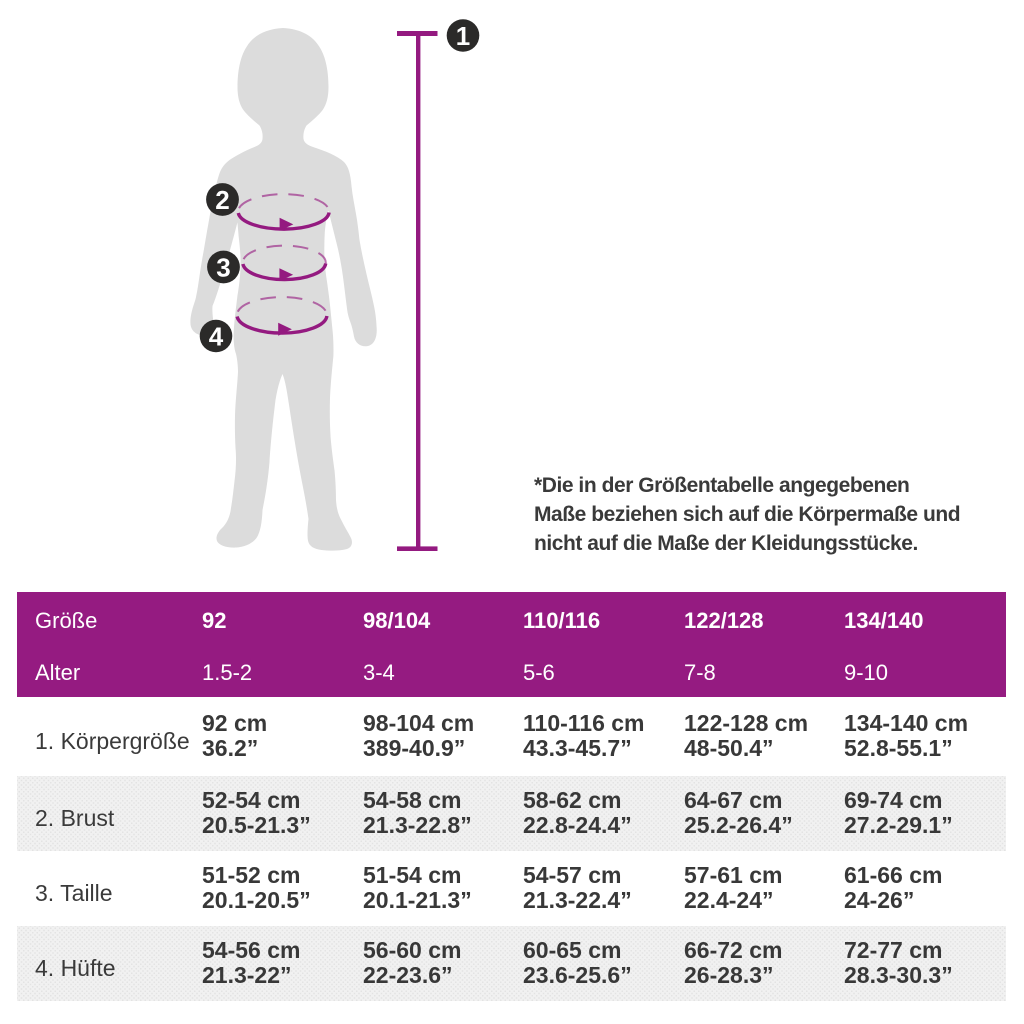  Describe the element at coordinates (223, 268) in the screenshot. I see `svg-text: 3` at that location.